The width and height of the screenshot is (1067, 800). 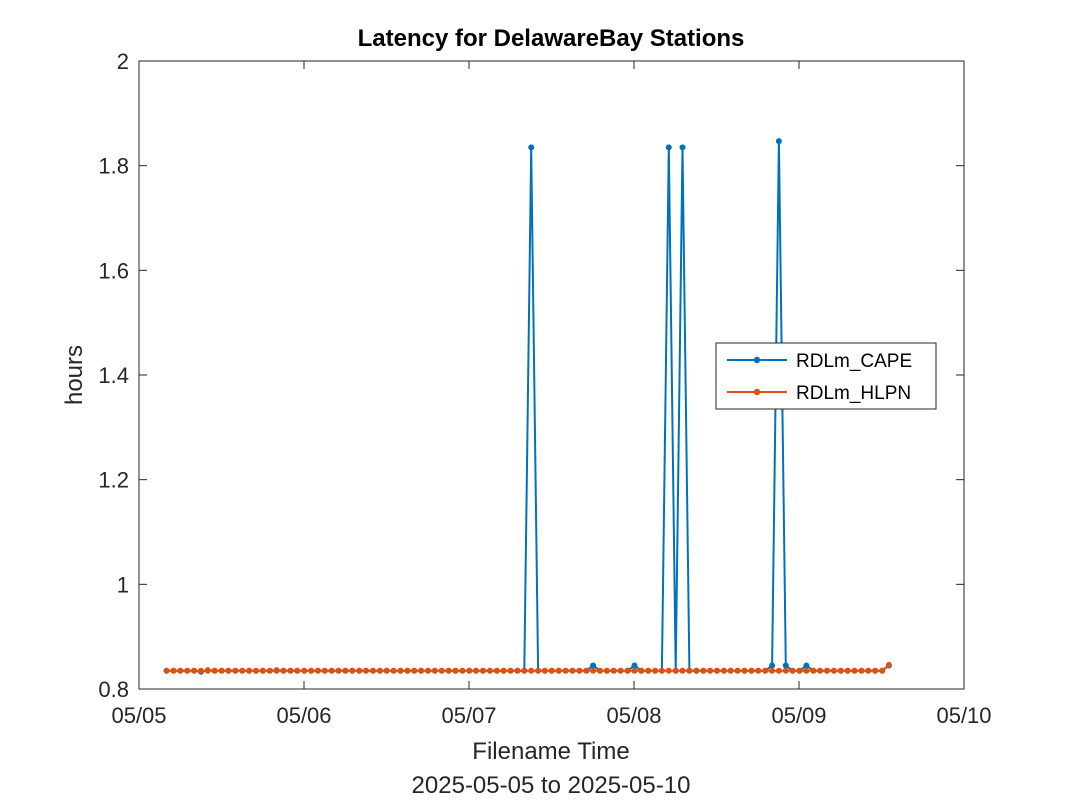 What do you see at coordinates (798, 715) in the screenshot?
I see `x-tick-label: 05/09` at bounding box center [798, 715].